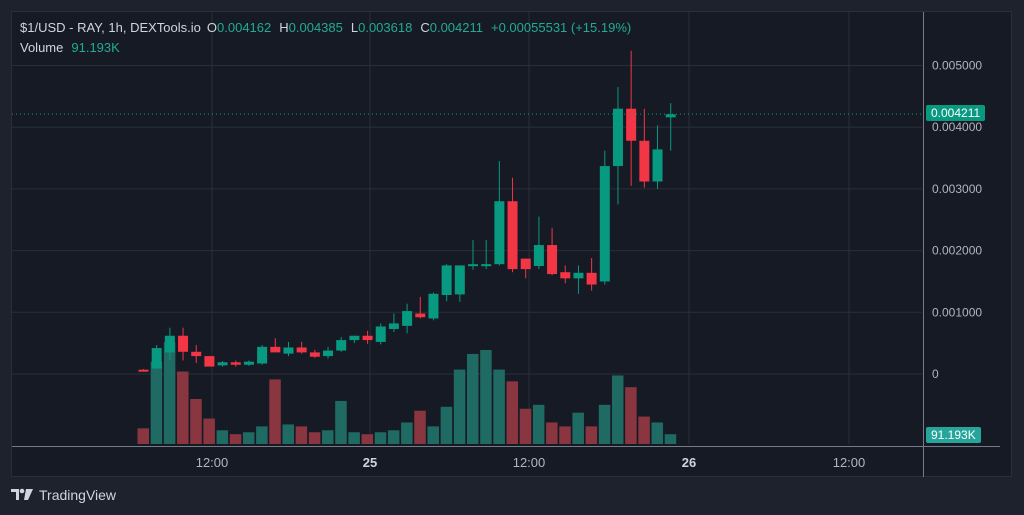 The image size is (1024, 515). Describe the element at coordinates (95, 47) in the screenshot. I see `volume-value: 91.193K` at that location.